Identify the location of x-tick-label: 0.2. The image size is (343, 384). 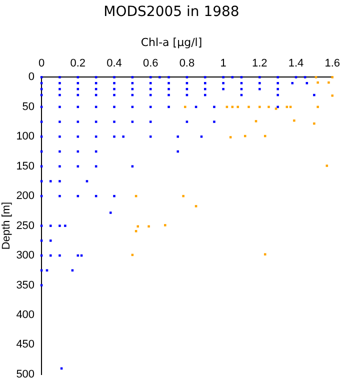
(78, 64).